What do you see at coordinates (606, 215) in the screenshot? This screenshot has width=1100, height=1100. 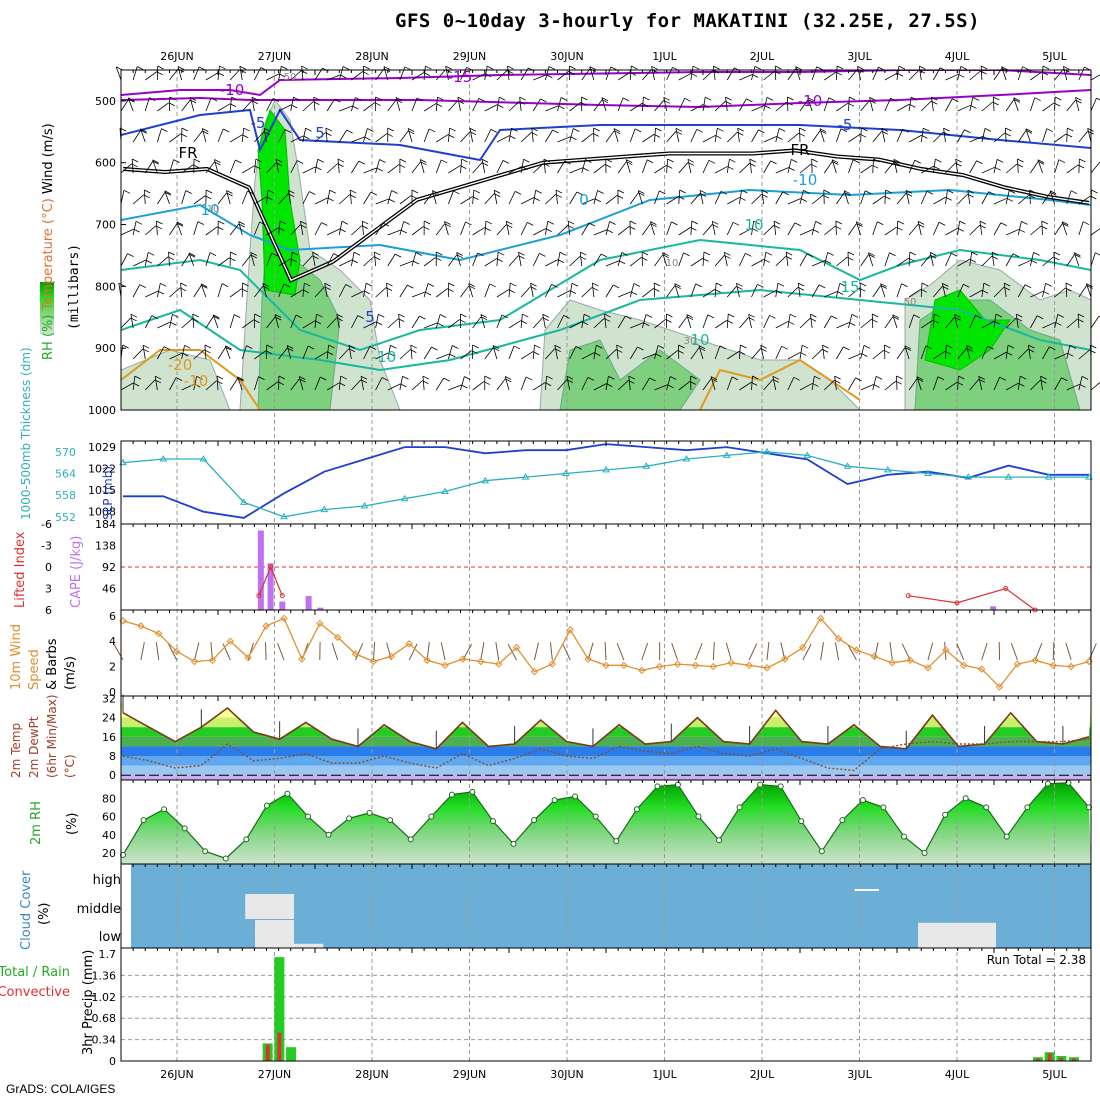 I see `freezing-level-line` at bounding box center [606, 215].